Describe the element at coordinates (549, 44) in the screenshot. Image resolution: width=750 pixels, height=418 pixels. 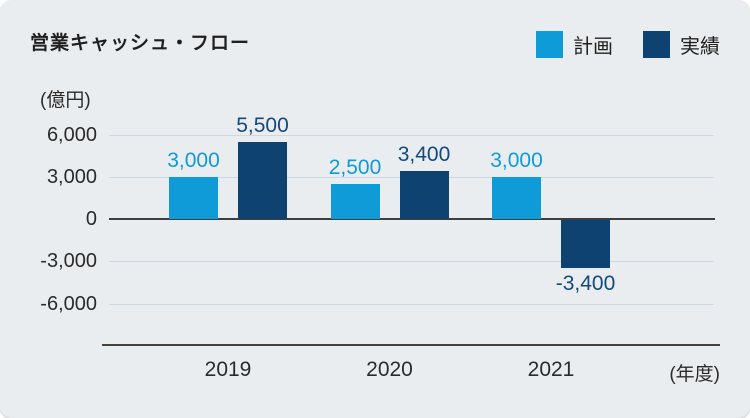
I see `plan-swatch-icon` at that location.